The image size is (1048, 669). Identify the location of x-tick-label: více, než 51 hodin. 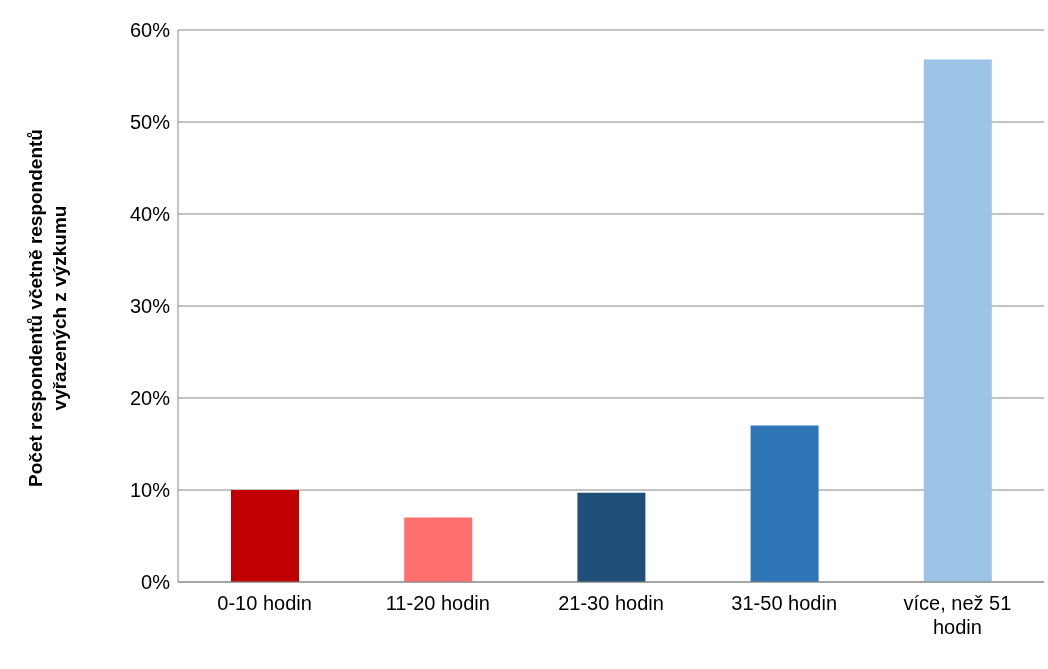
(957, 615).